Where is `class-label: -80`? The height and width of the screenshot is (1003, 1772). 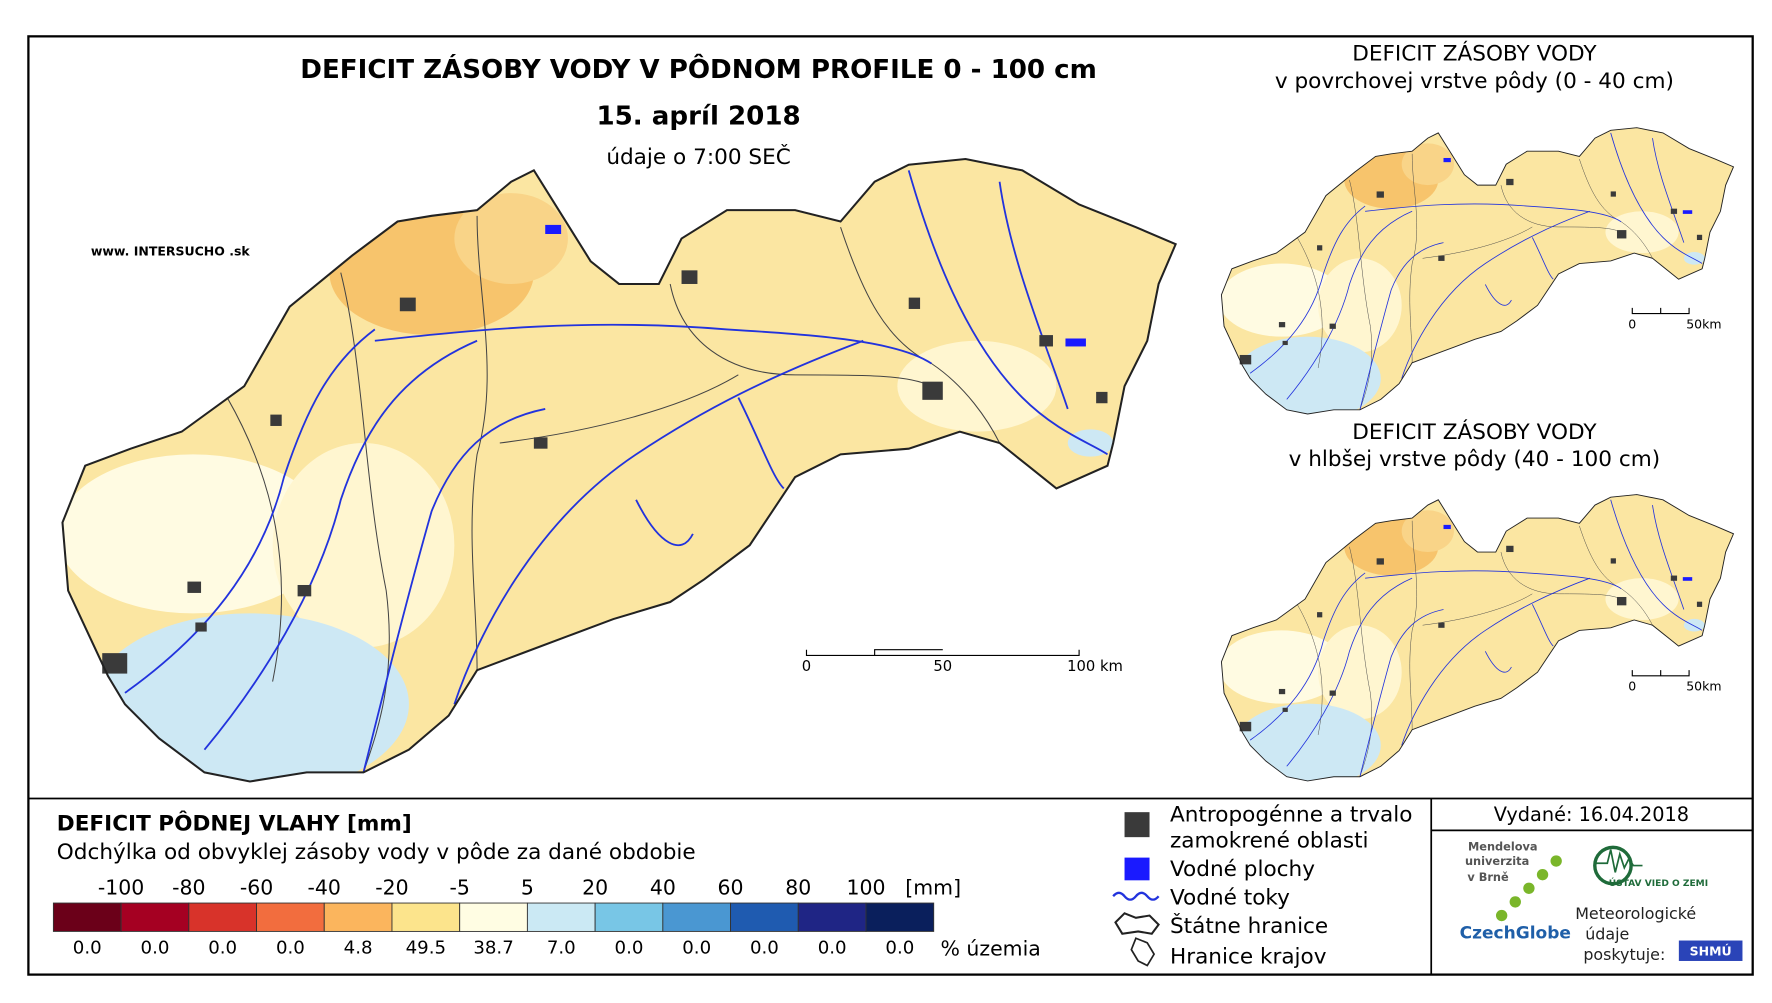
class-label: -80 is located at coordinates (188, 887).